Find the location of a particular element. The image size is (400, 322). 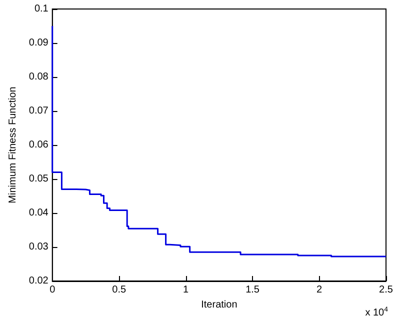

y-tick-label: 0.09 is located at coordinates (38, 43).